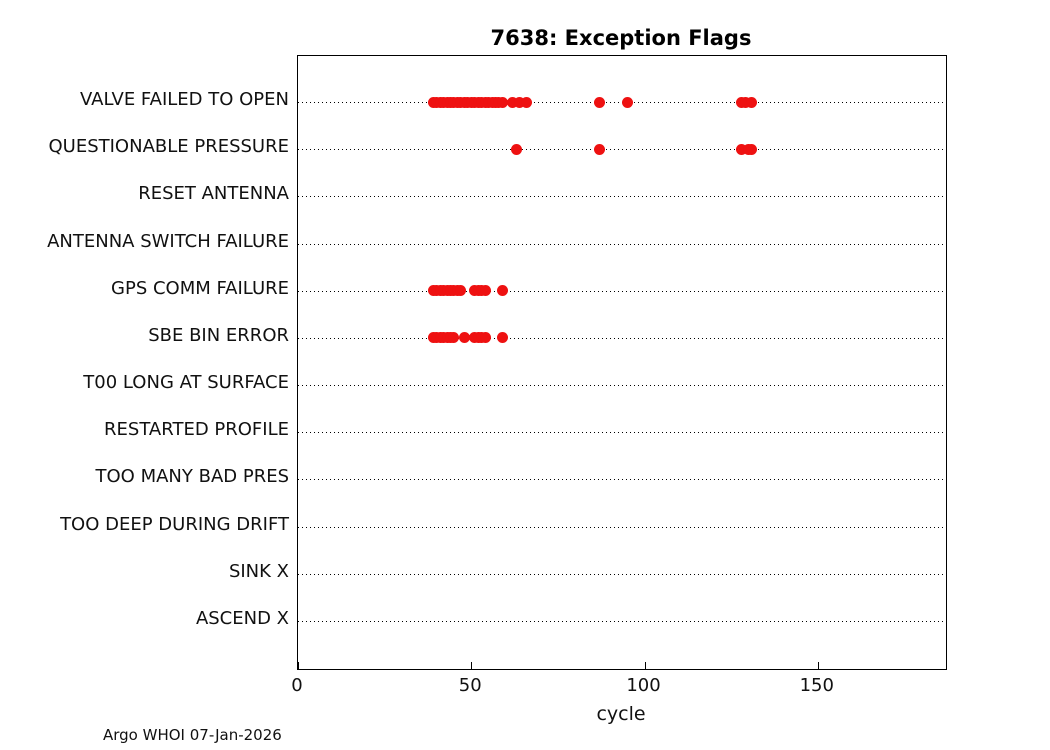  I want to click on y-axis-label: RESTARTED PROFILE, so click(196, 430).